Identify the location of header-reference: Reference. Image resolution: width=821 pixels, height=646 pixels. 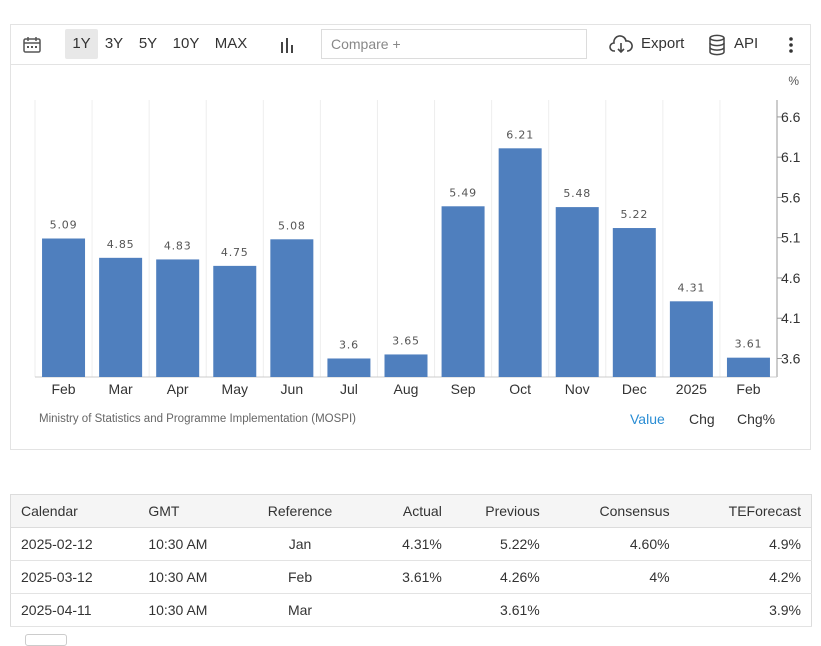
(300, 511).